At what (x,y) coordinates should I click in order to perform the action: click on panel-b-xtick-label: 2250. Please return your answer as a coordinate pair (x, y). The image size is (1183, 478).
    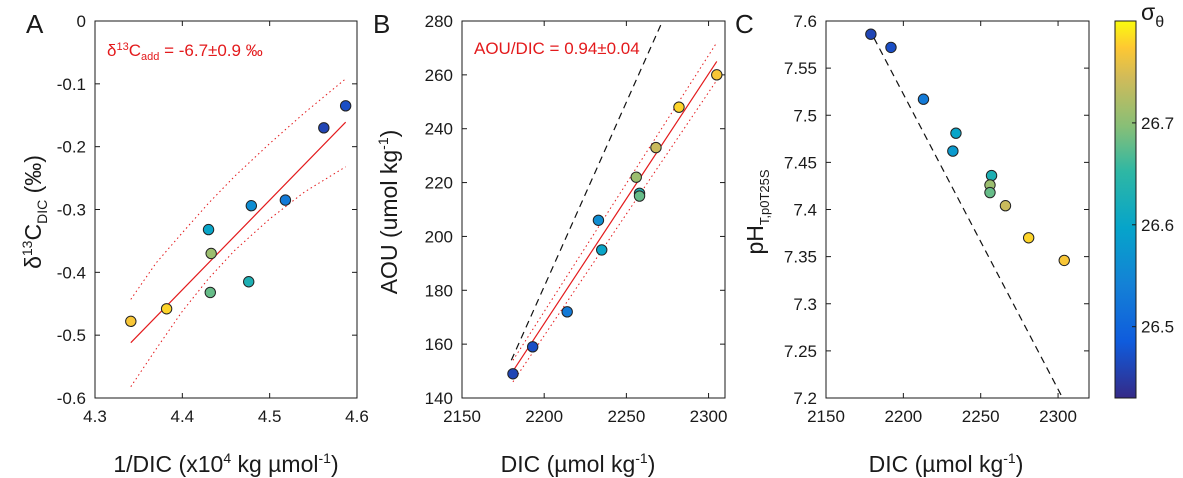
    Looking at the image, I should click on (626, 416).